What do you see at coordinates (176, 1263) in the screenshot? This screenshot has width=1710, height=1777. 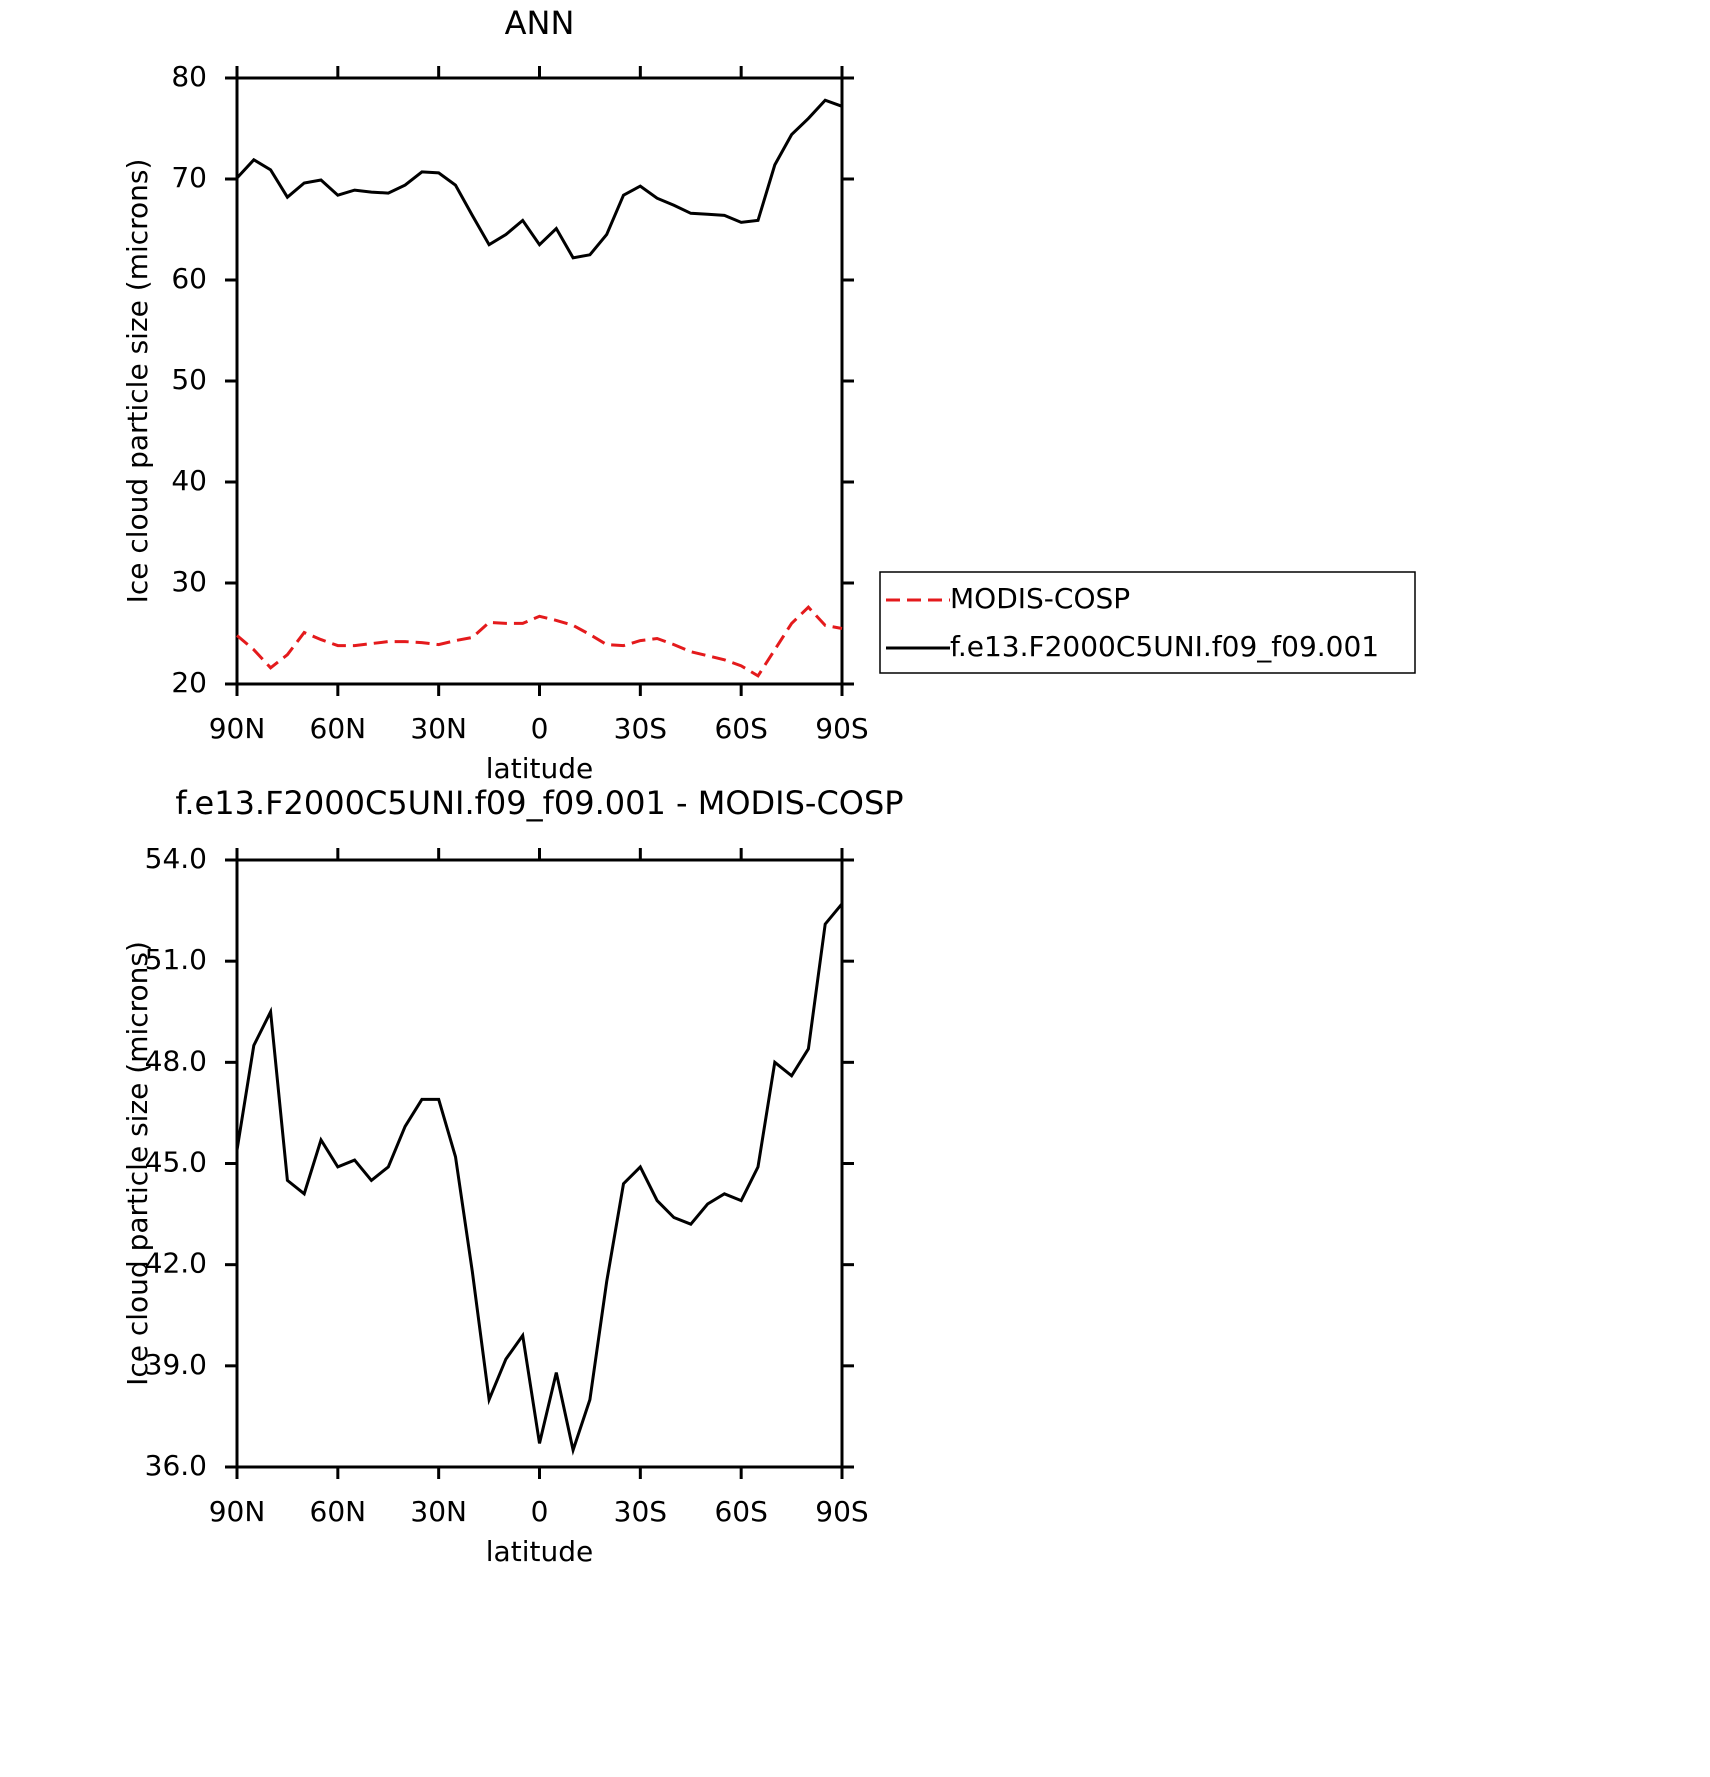 I see `y-tick-label: 42.0` at bounding box center [176, 1263].